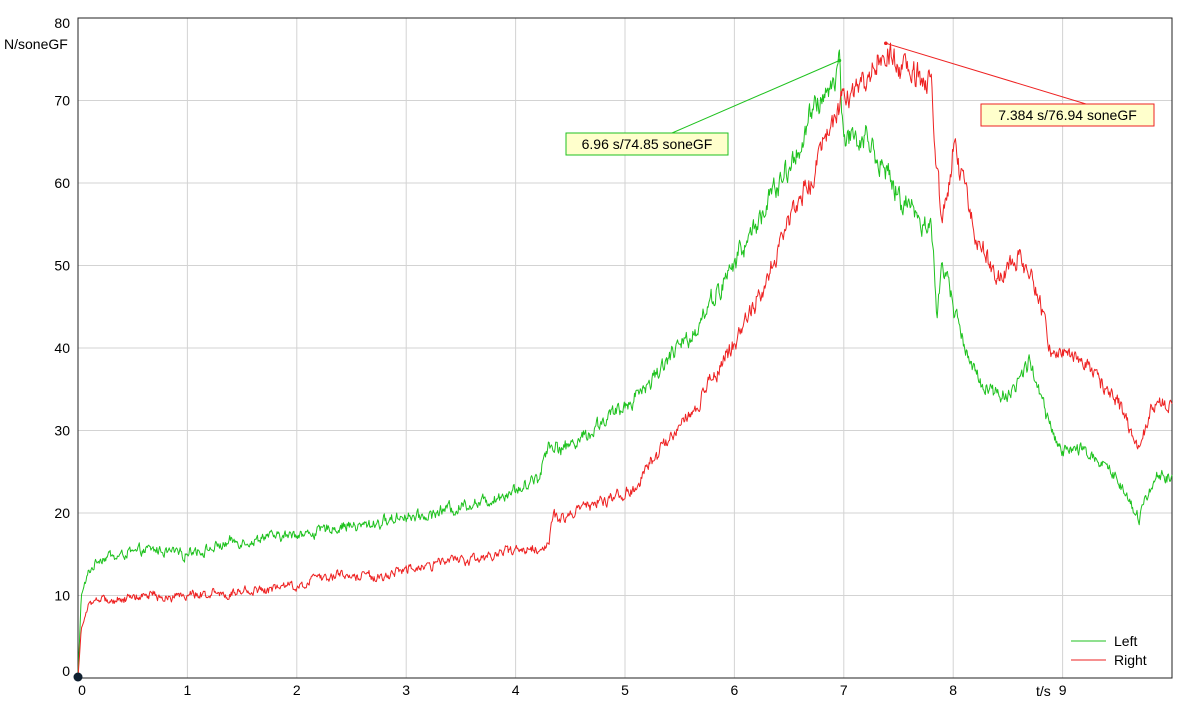  I want to click on x-tick-label: 5, so click(625, 690).